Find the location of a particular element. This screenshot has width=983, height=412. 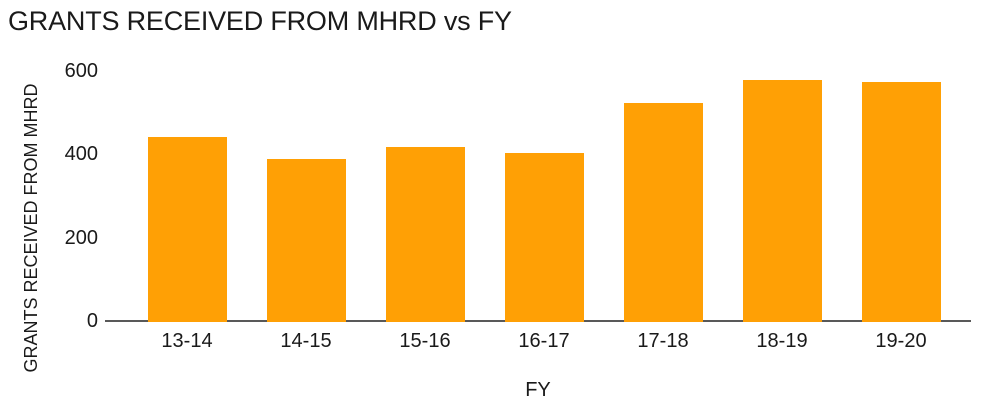

x-tick-label: 19-20 is located at coordinates (901, 341).